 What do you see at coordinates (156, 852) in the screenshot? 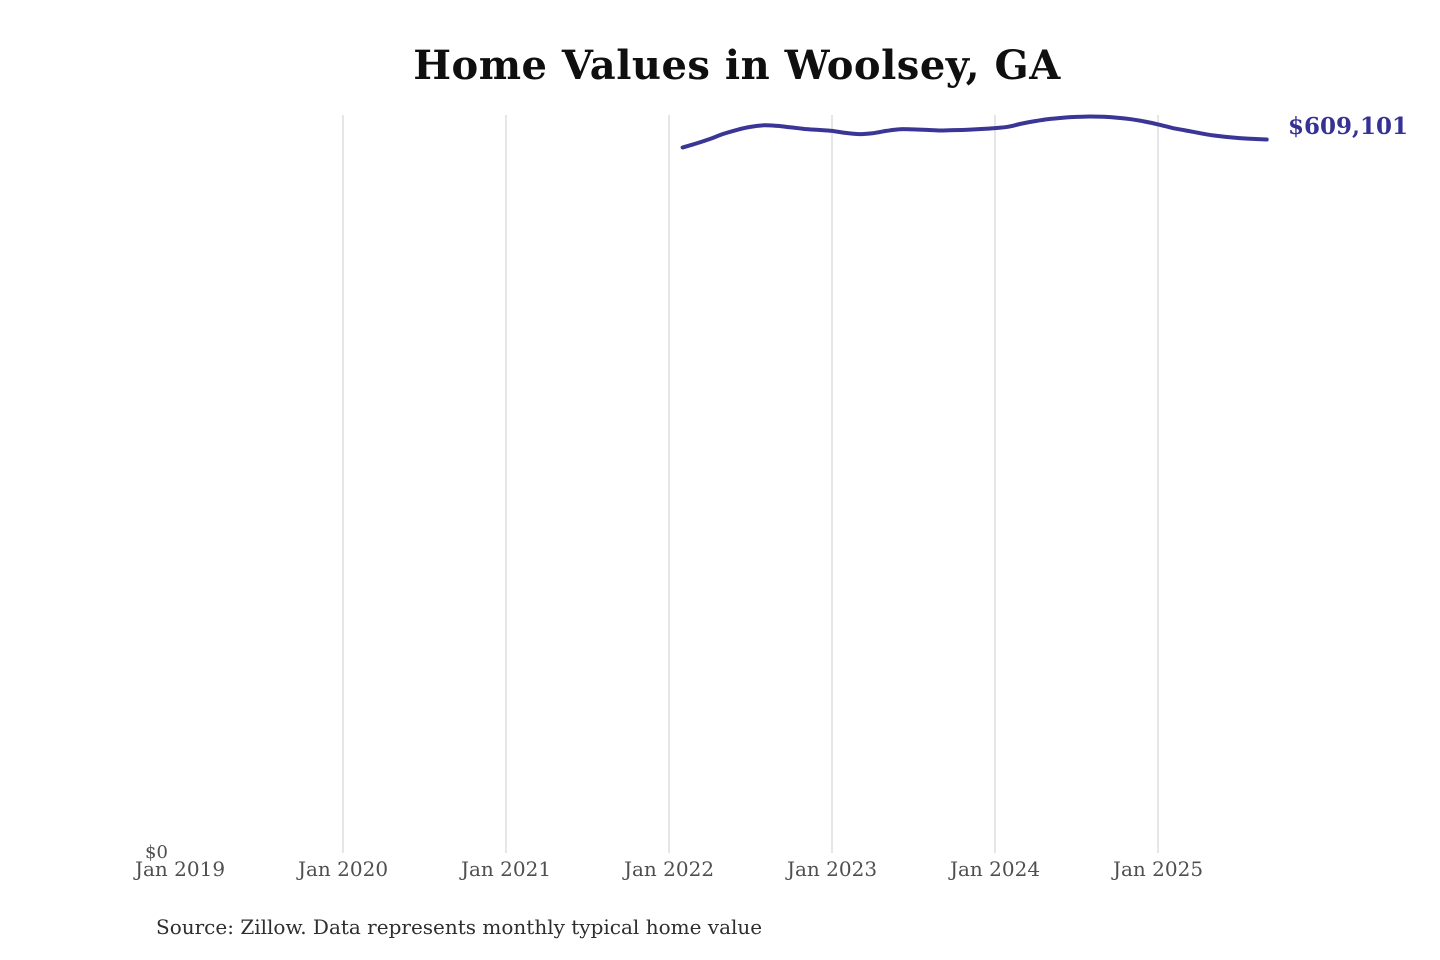
I see `y-axis-zero-tick-label: $0` at bounding box center [156, 852].